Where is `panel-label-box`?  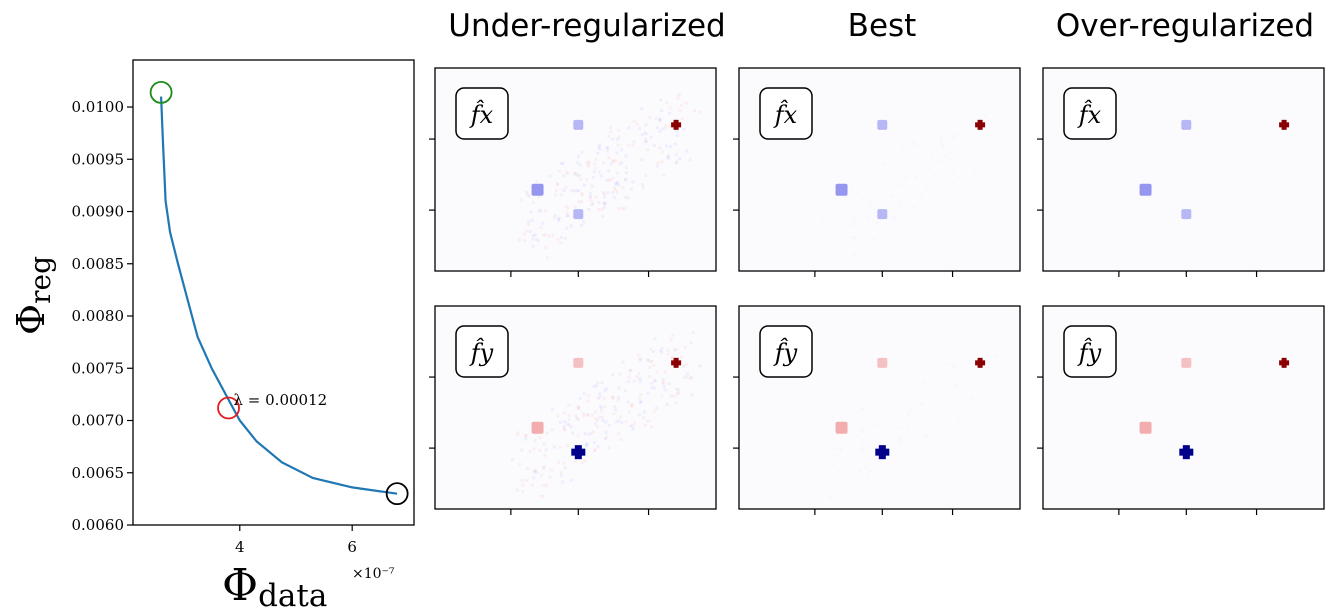 panel-label-box is located at coordinates (786, 113).